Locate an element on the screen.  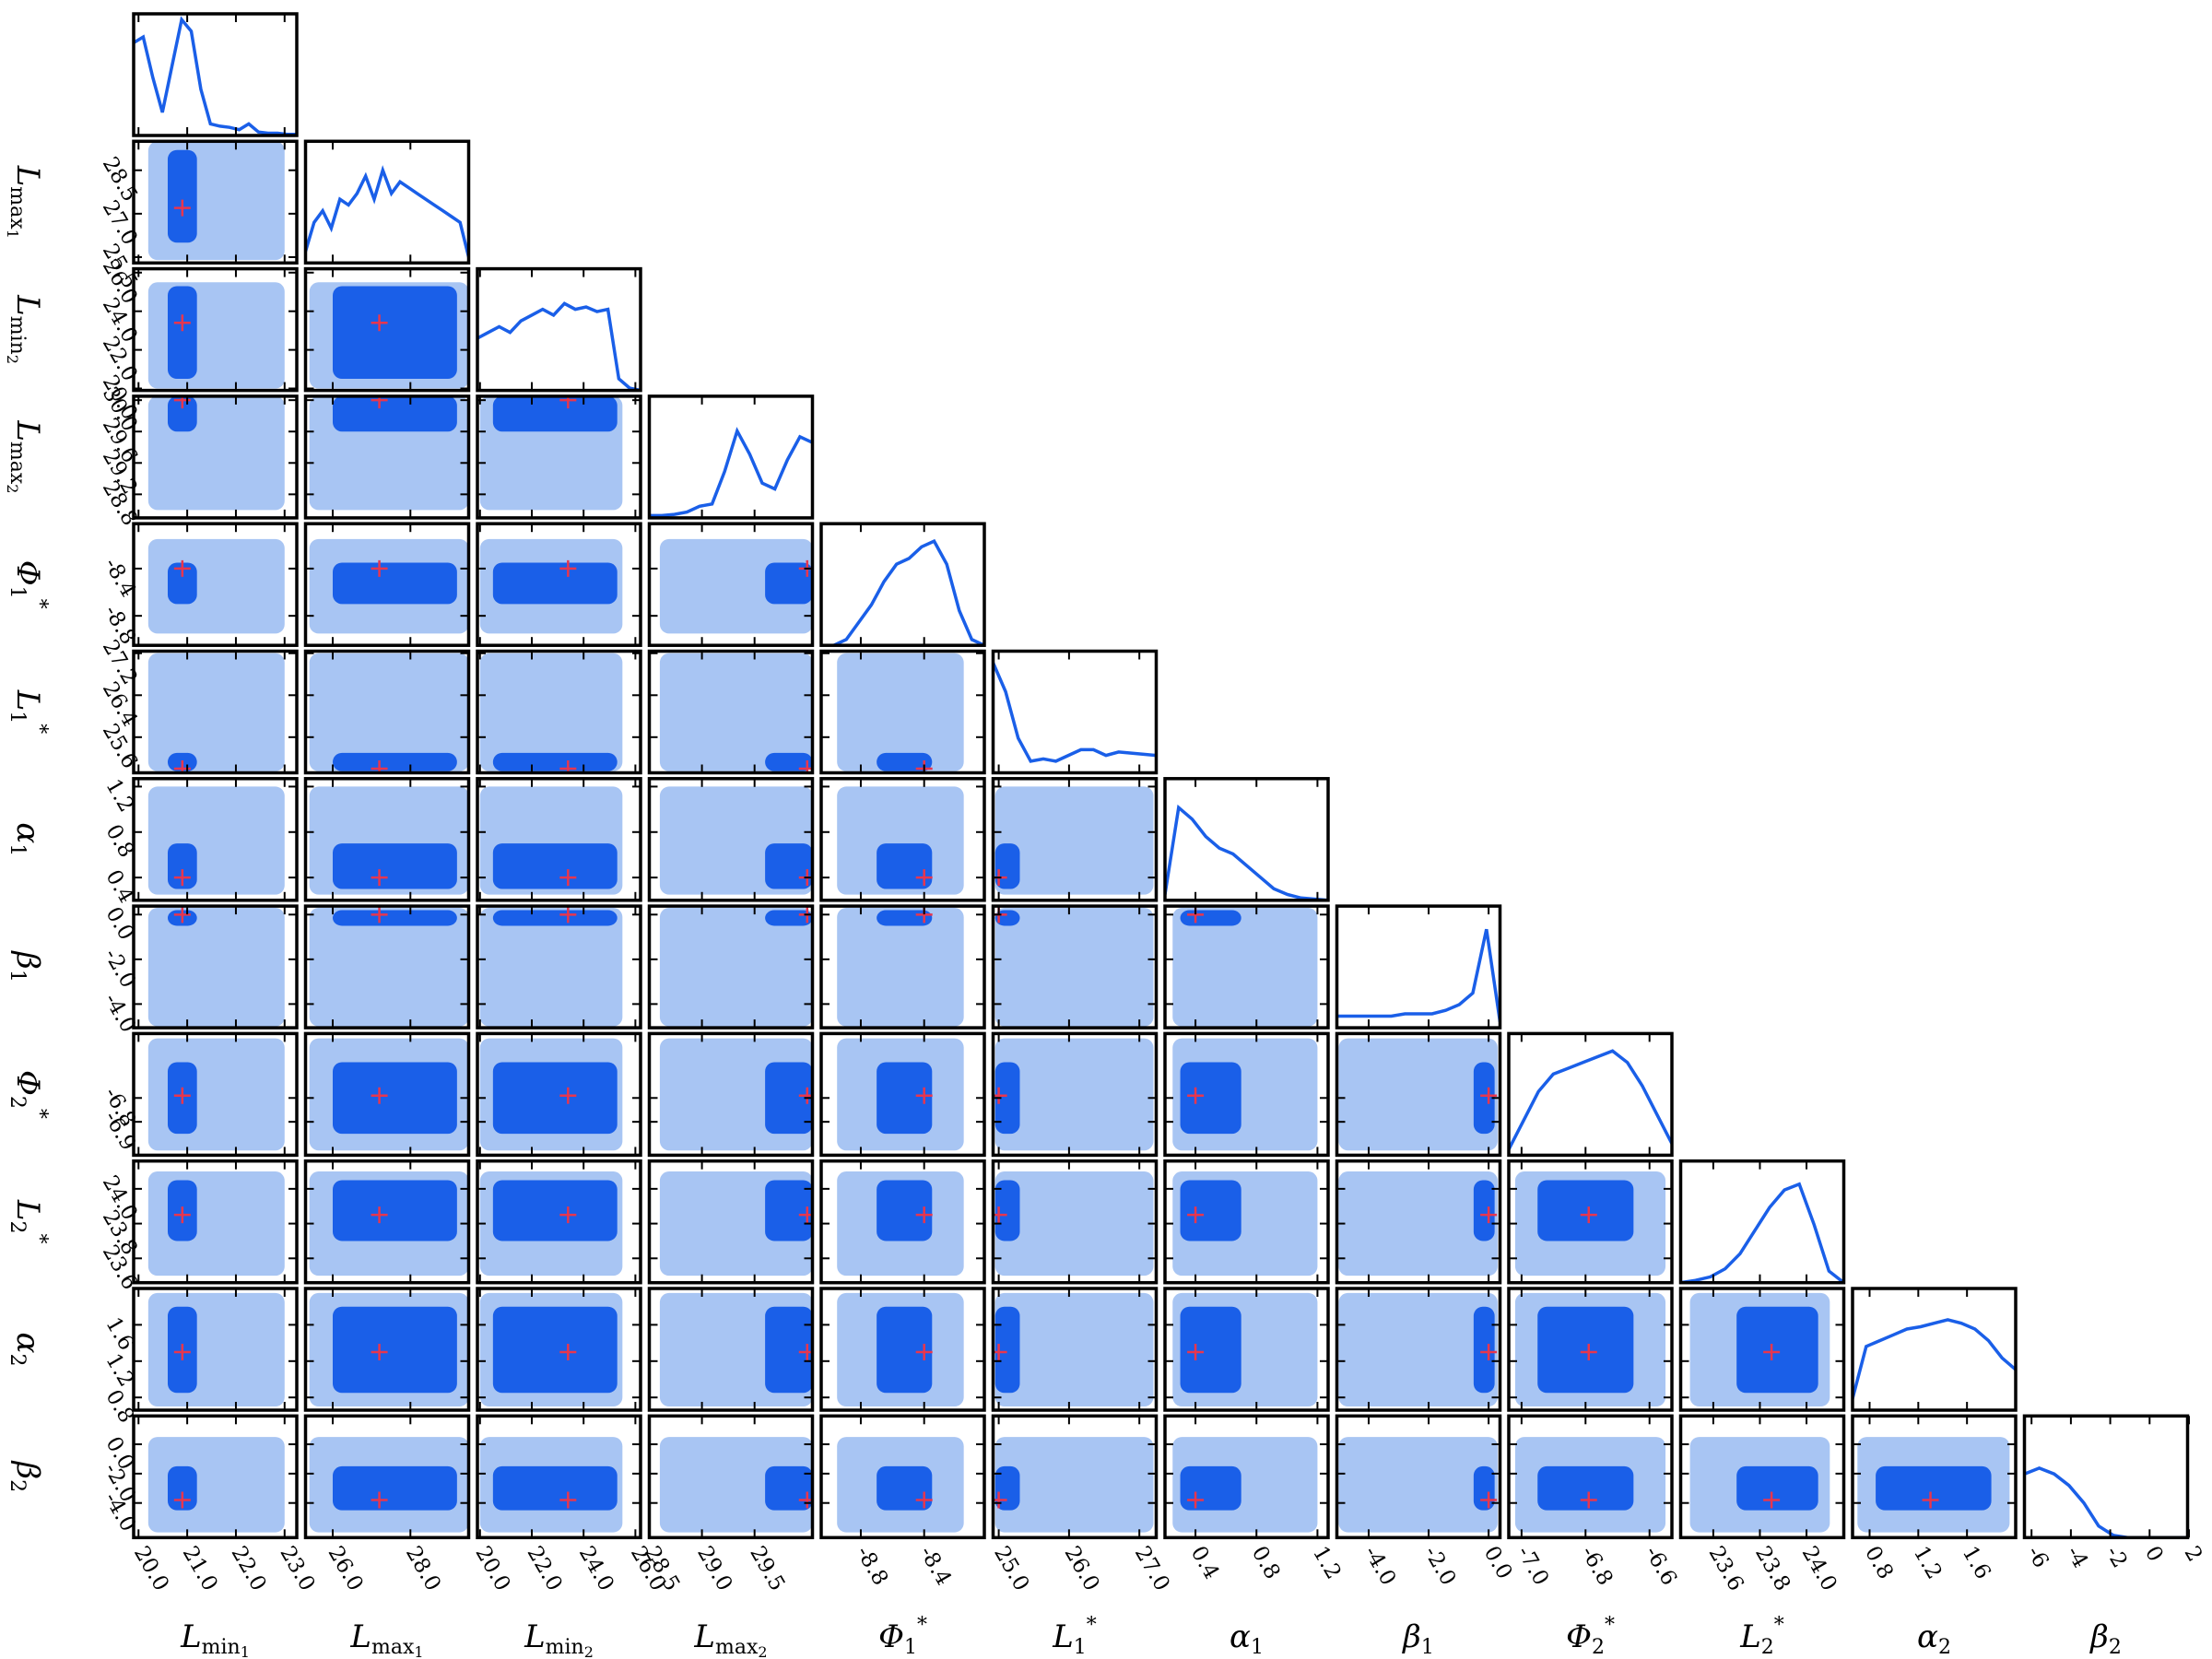
x-tick-label: 1.2 is located at coordinates (1928, 1562).